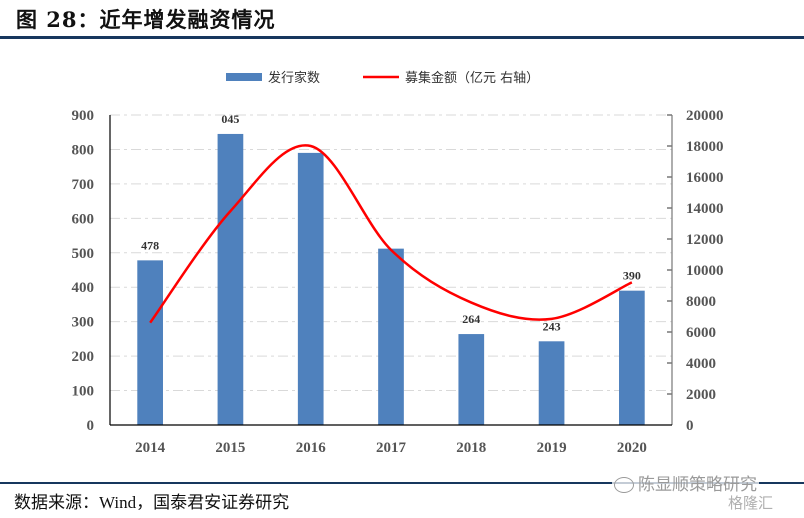 The height and width of the screenshot is (518, 804). What do you see at coordinates (230, 448) in the screenshot?
I see `x-tick-label: 2015` at bounding box center [230, 448].